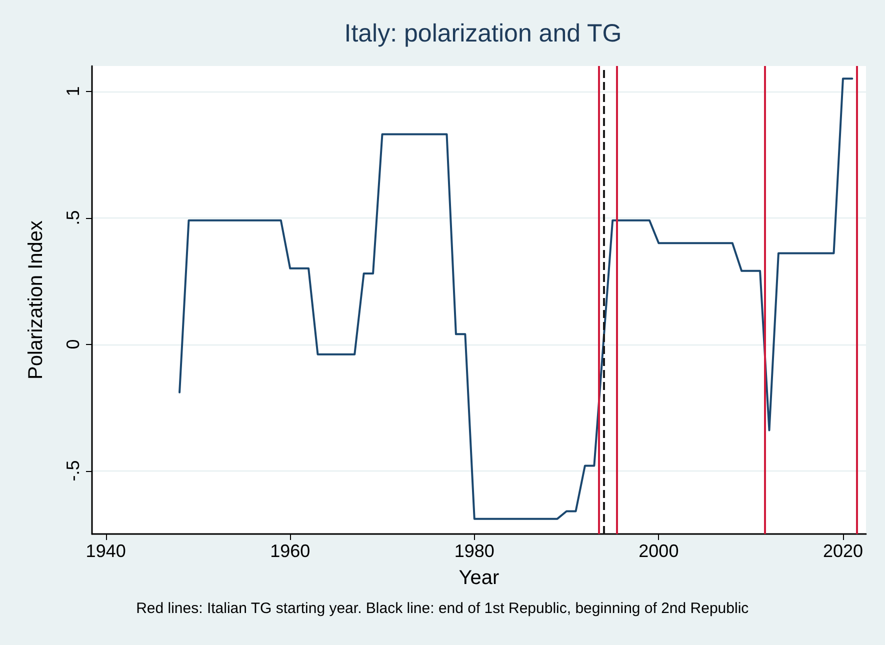 The image size is (885, 645). Describe the element at coordinates (36, 300) in the screenshot. I see `y-axis-title: Polarization Index` at that location.